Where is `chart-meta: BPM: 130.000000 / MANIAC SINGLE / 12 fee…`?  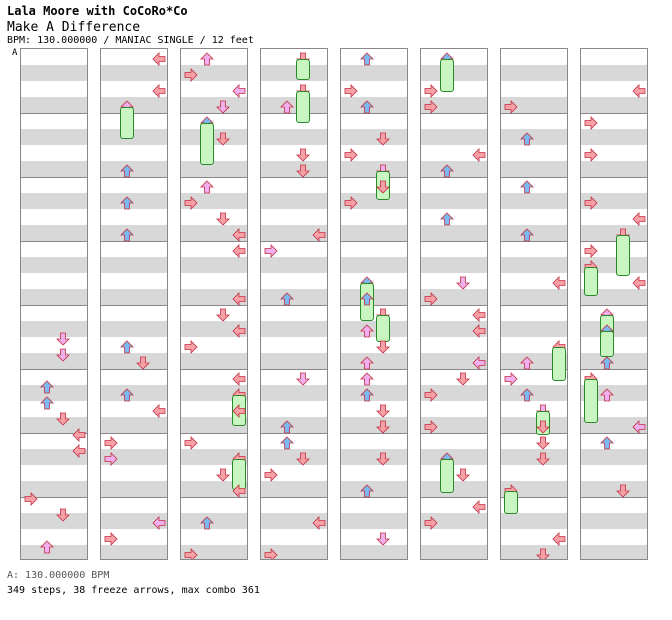
chart-meta: BPM: 130.000000 / MANIAC SINGLE / 12 fee… is located at coordinates (130, 40).